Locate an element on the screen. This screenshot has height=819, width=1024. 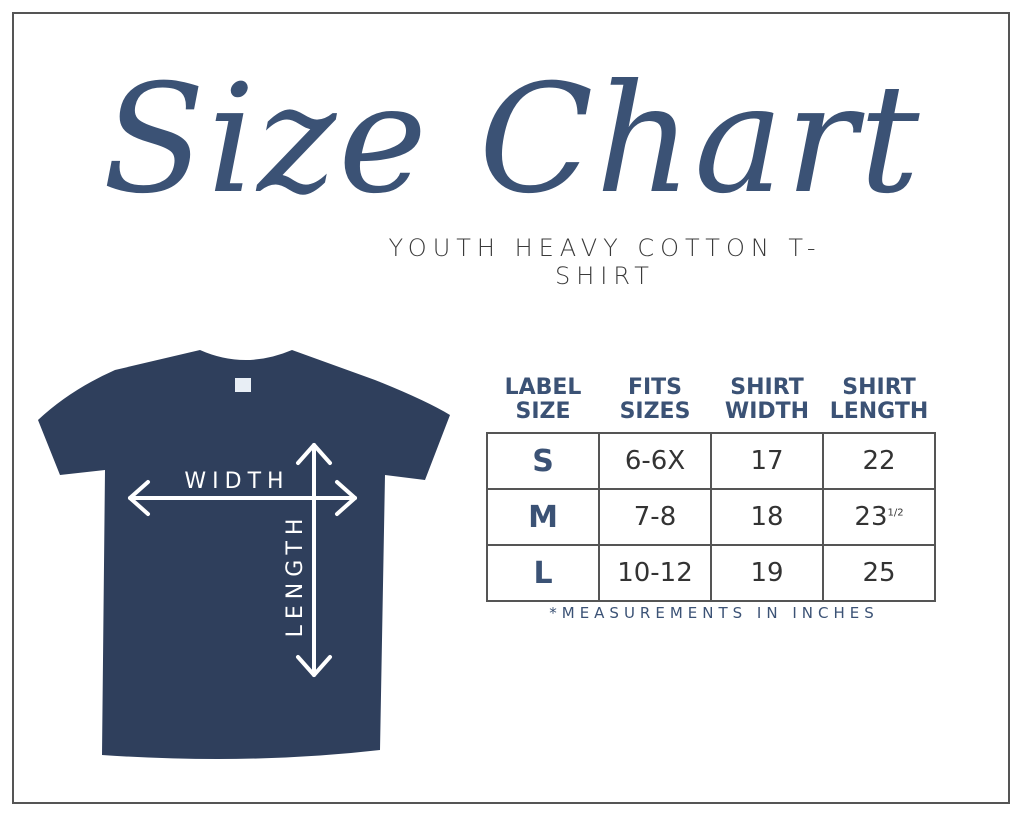
shirt-width: 18 is located at coordinates (767, 517).